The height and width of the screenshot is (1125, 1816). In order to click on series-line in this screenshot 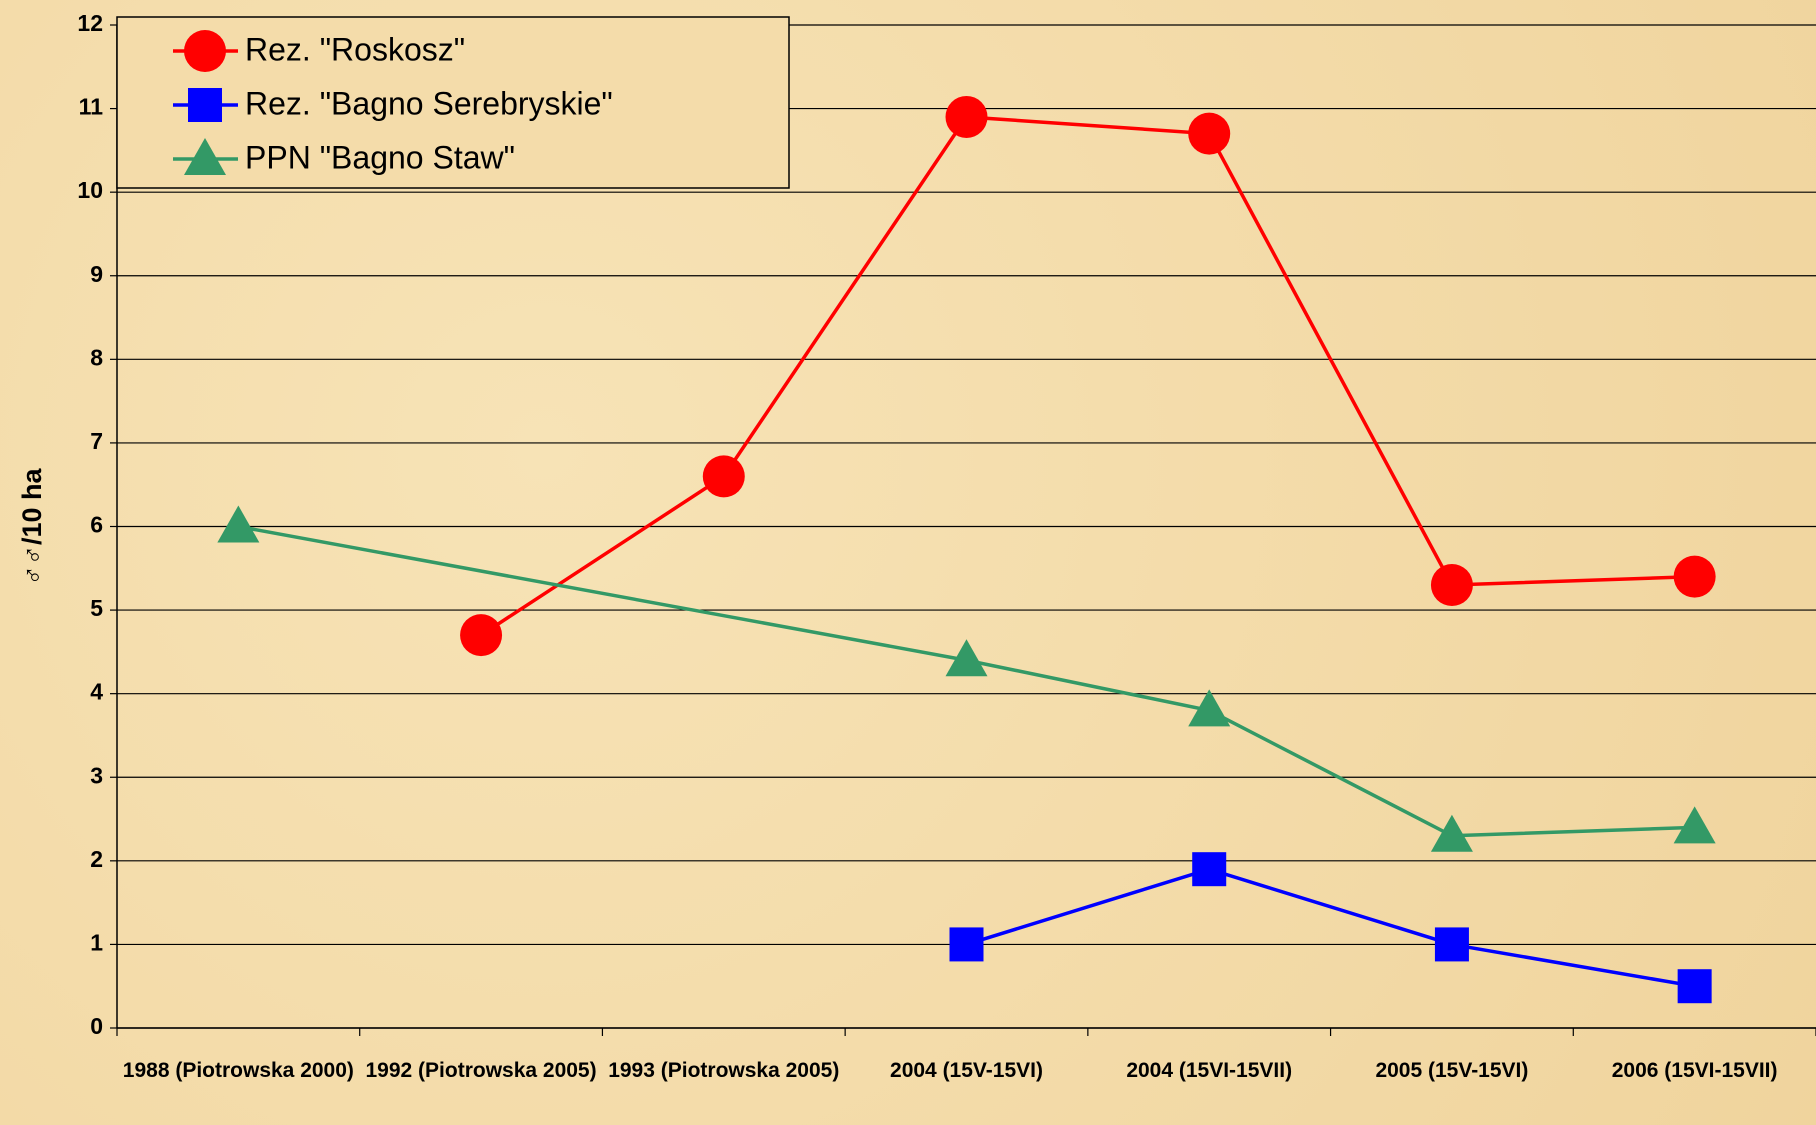, I will do `click(1330, 927)`.